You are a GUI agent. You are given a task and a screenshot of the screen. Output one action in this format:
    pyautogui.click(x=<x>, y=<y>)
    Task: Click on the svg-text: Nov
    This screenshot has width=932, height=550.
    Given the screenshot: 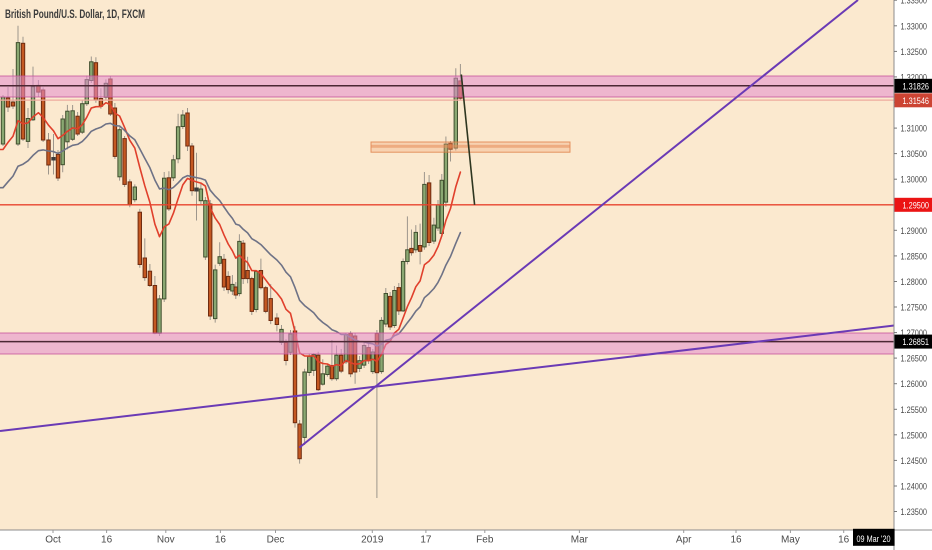 What is the action you would take?
    pyautogui.click(x=166, y=540)
    